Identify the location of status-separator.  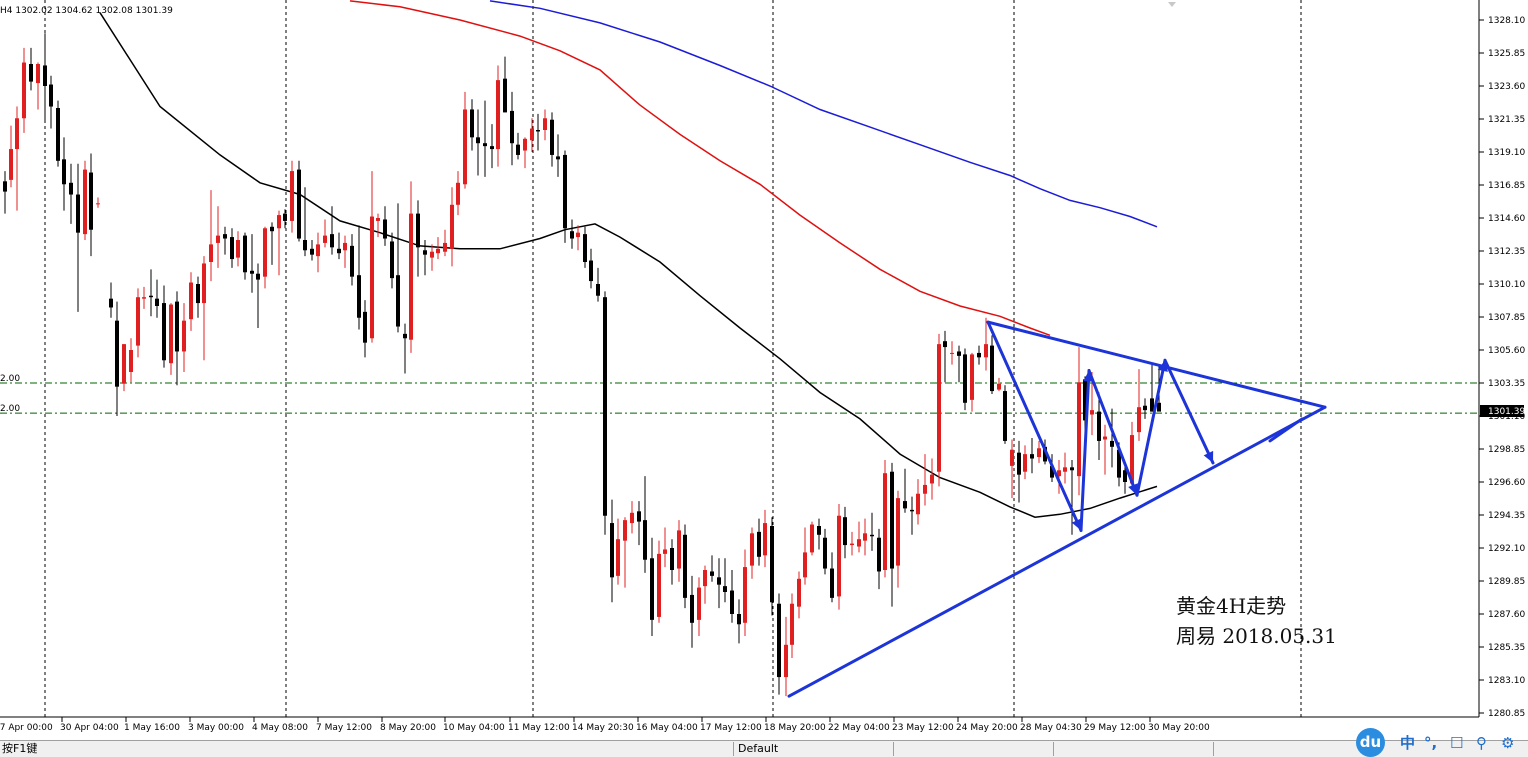
(893, 749).